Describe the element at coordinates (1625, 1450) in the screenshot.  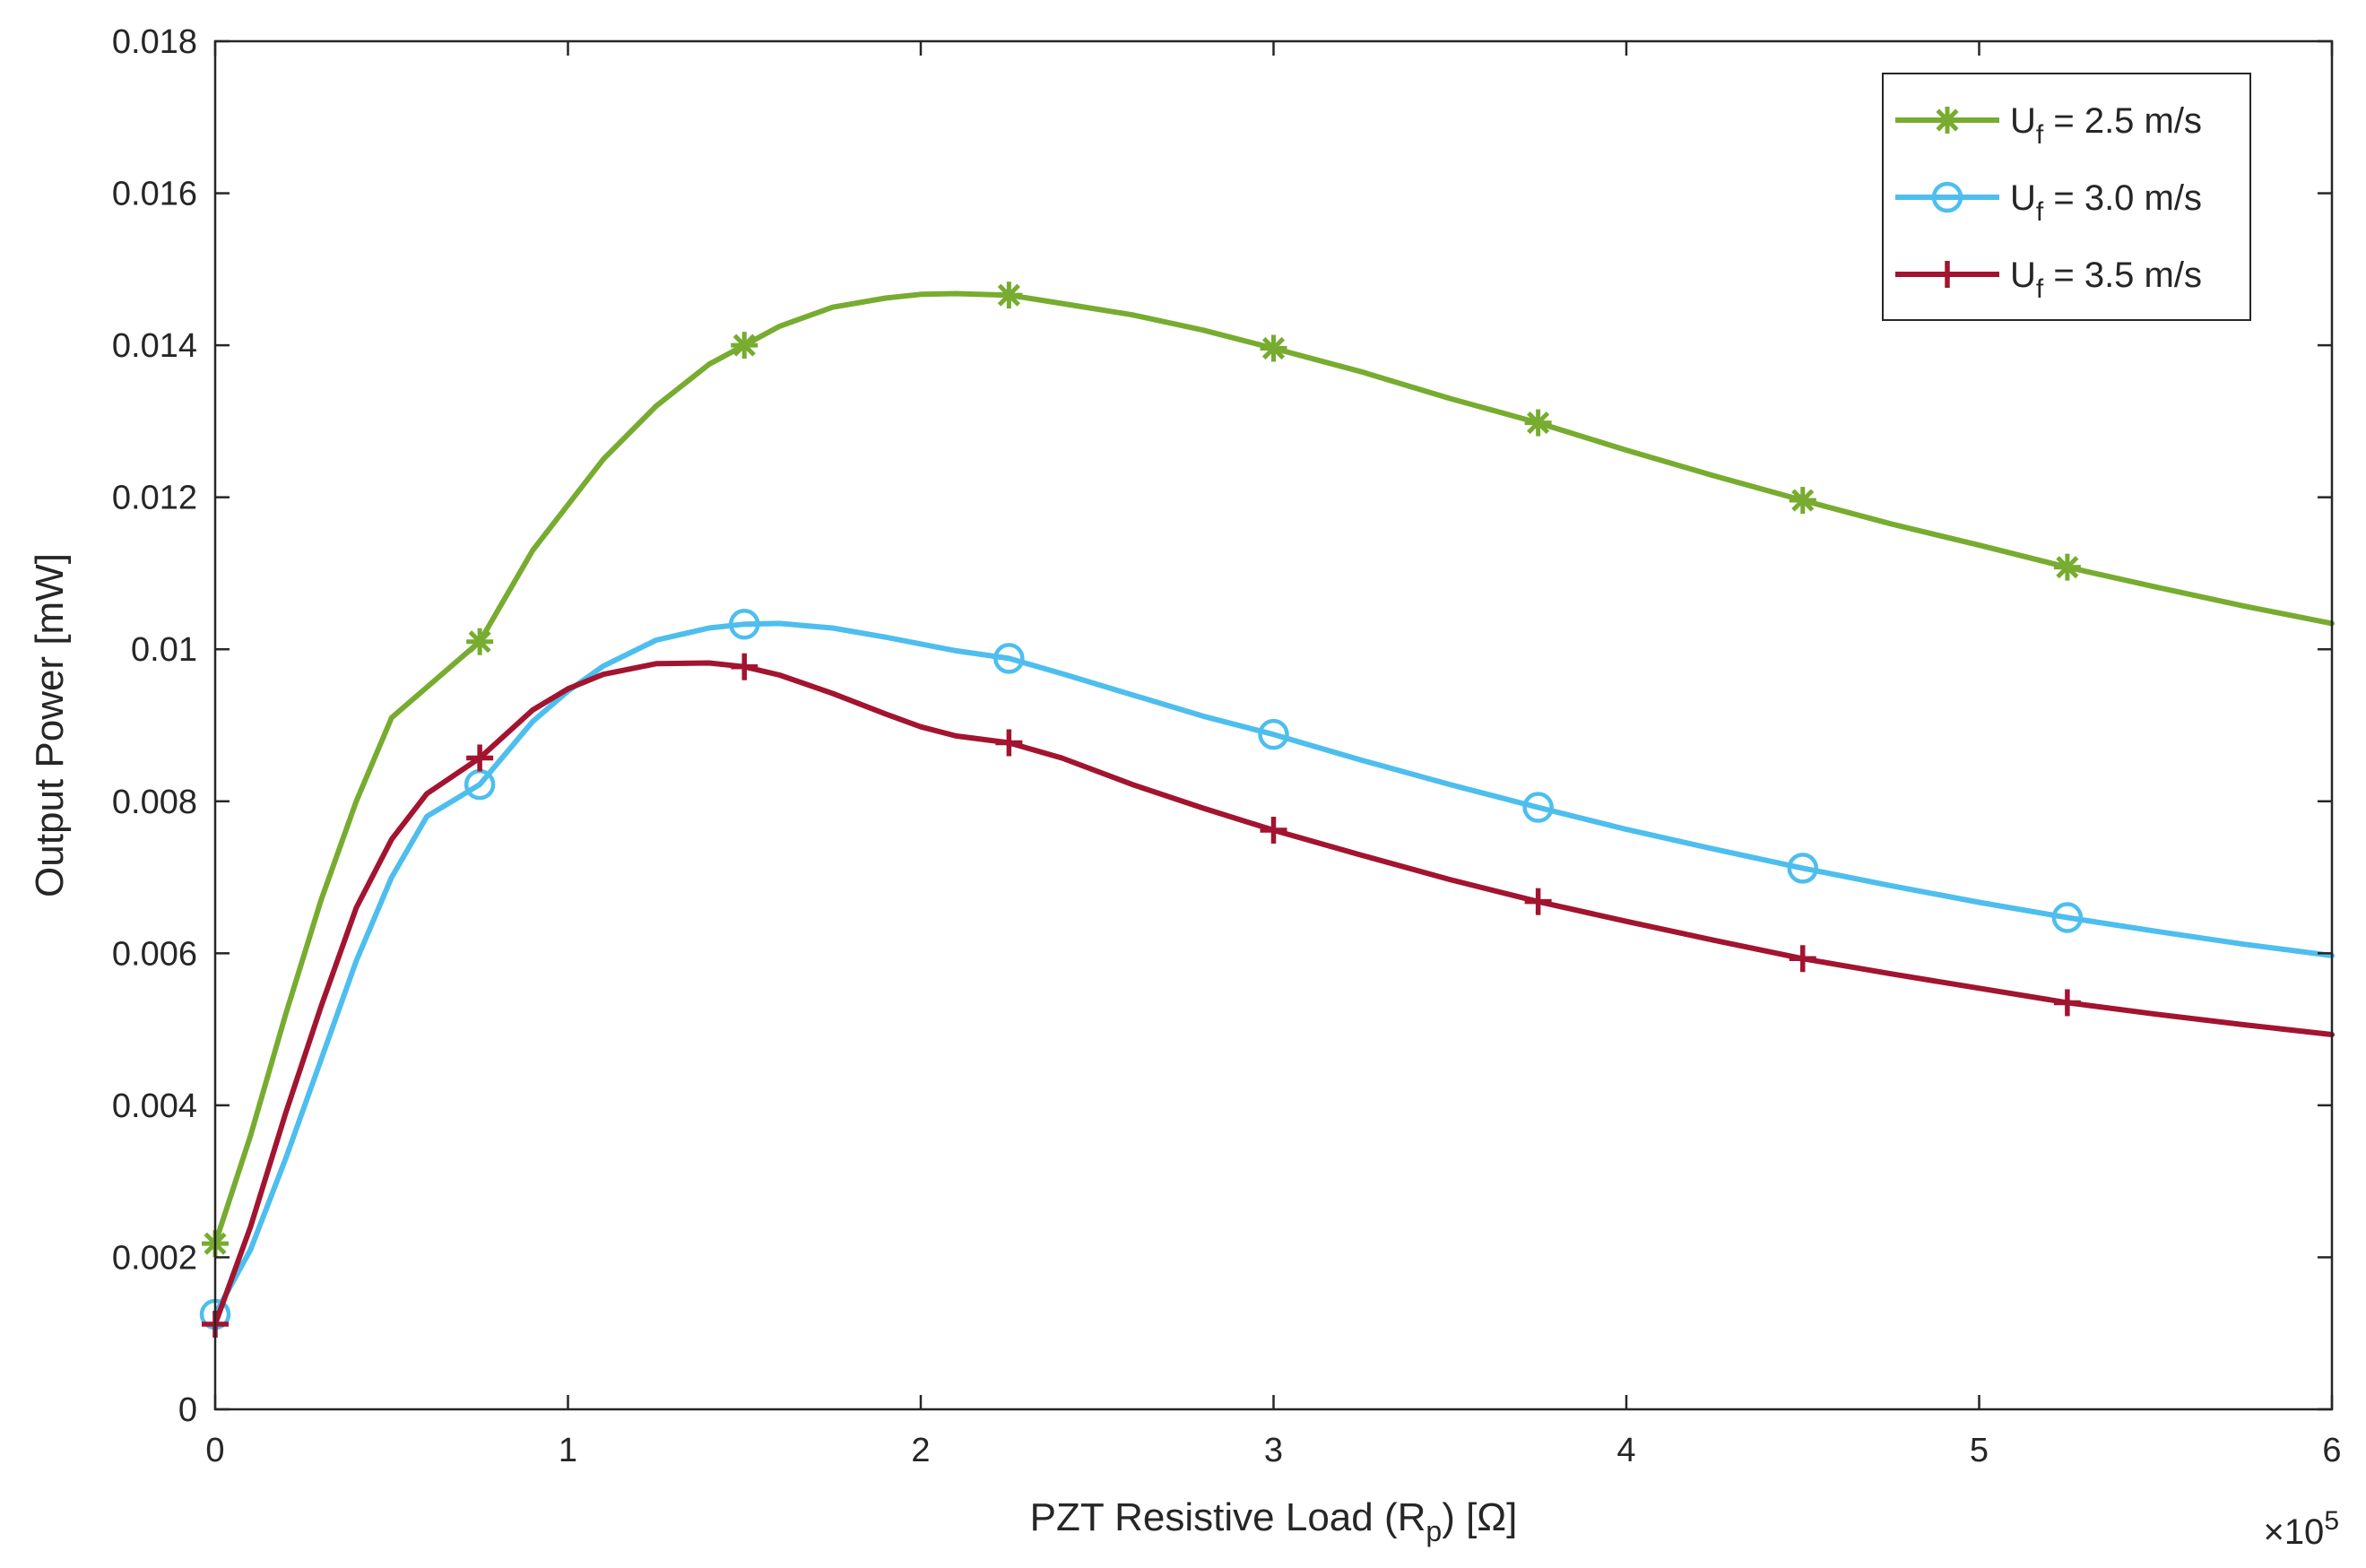
I see `x-tick-label: 4` at that location.